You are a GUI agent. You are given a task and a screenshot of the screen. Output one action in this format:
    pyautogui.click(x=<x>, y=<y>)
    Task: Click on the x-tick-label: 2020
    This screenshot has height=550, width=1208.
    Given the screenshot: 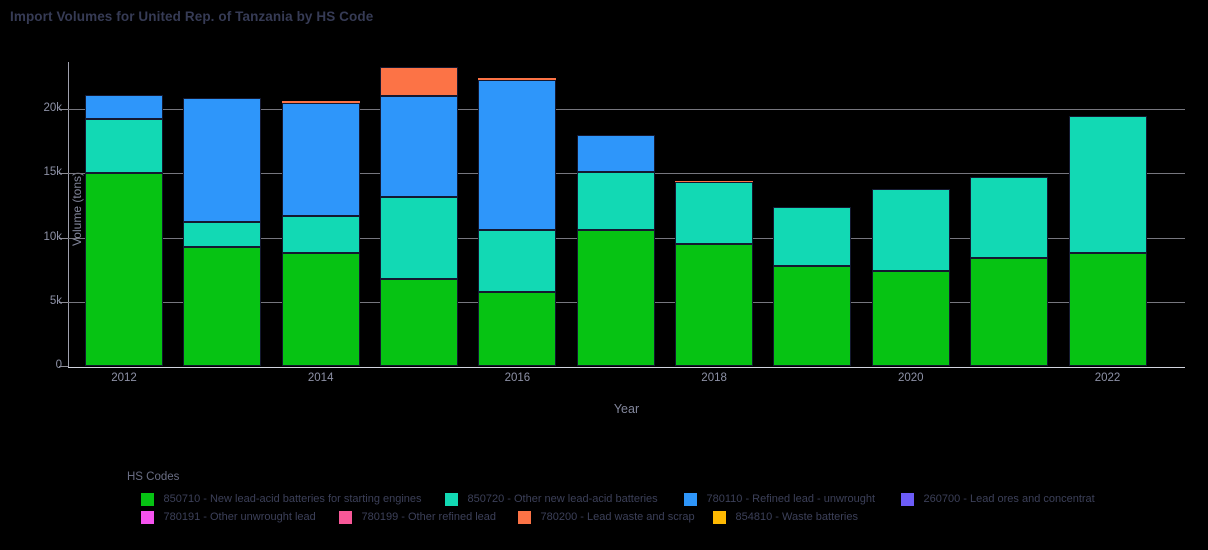 What is the action you would take?
    pyautogui.click(x=911, y=378)
    